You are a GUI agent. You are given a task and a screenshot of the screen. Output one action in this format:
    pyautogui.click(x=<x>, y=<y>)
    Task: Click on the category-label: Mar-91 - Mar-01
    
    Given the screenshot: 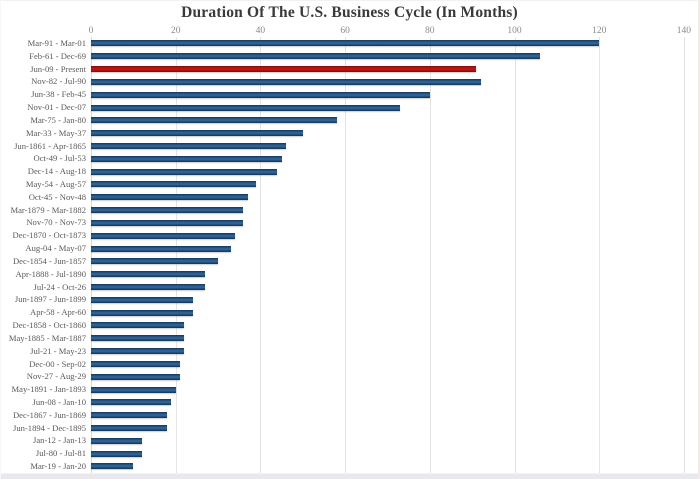 What is the action you would take?
    pyautogui.click(x=56, y=43)
    